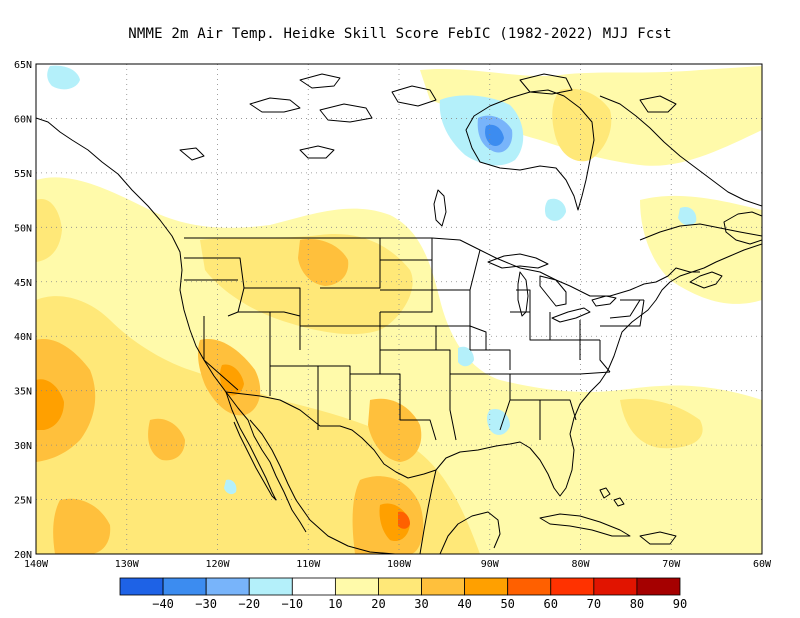 Image resolution: width=800 pixels, height=618 pixels. I want to click on lon-tick-label: 60W, so click(762, 564).